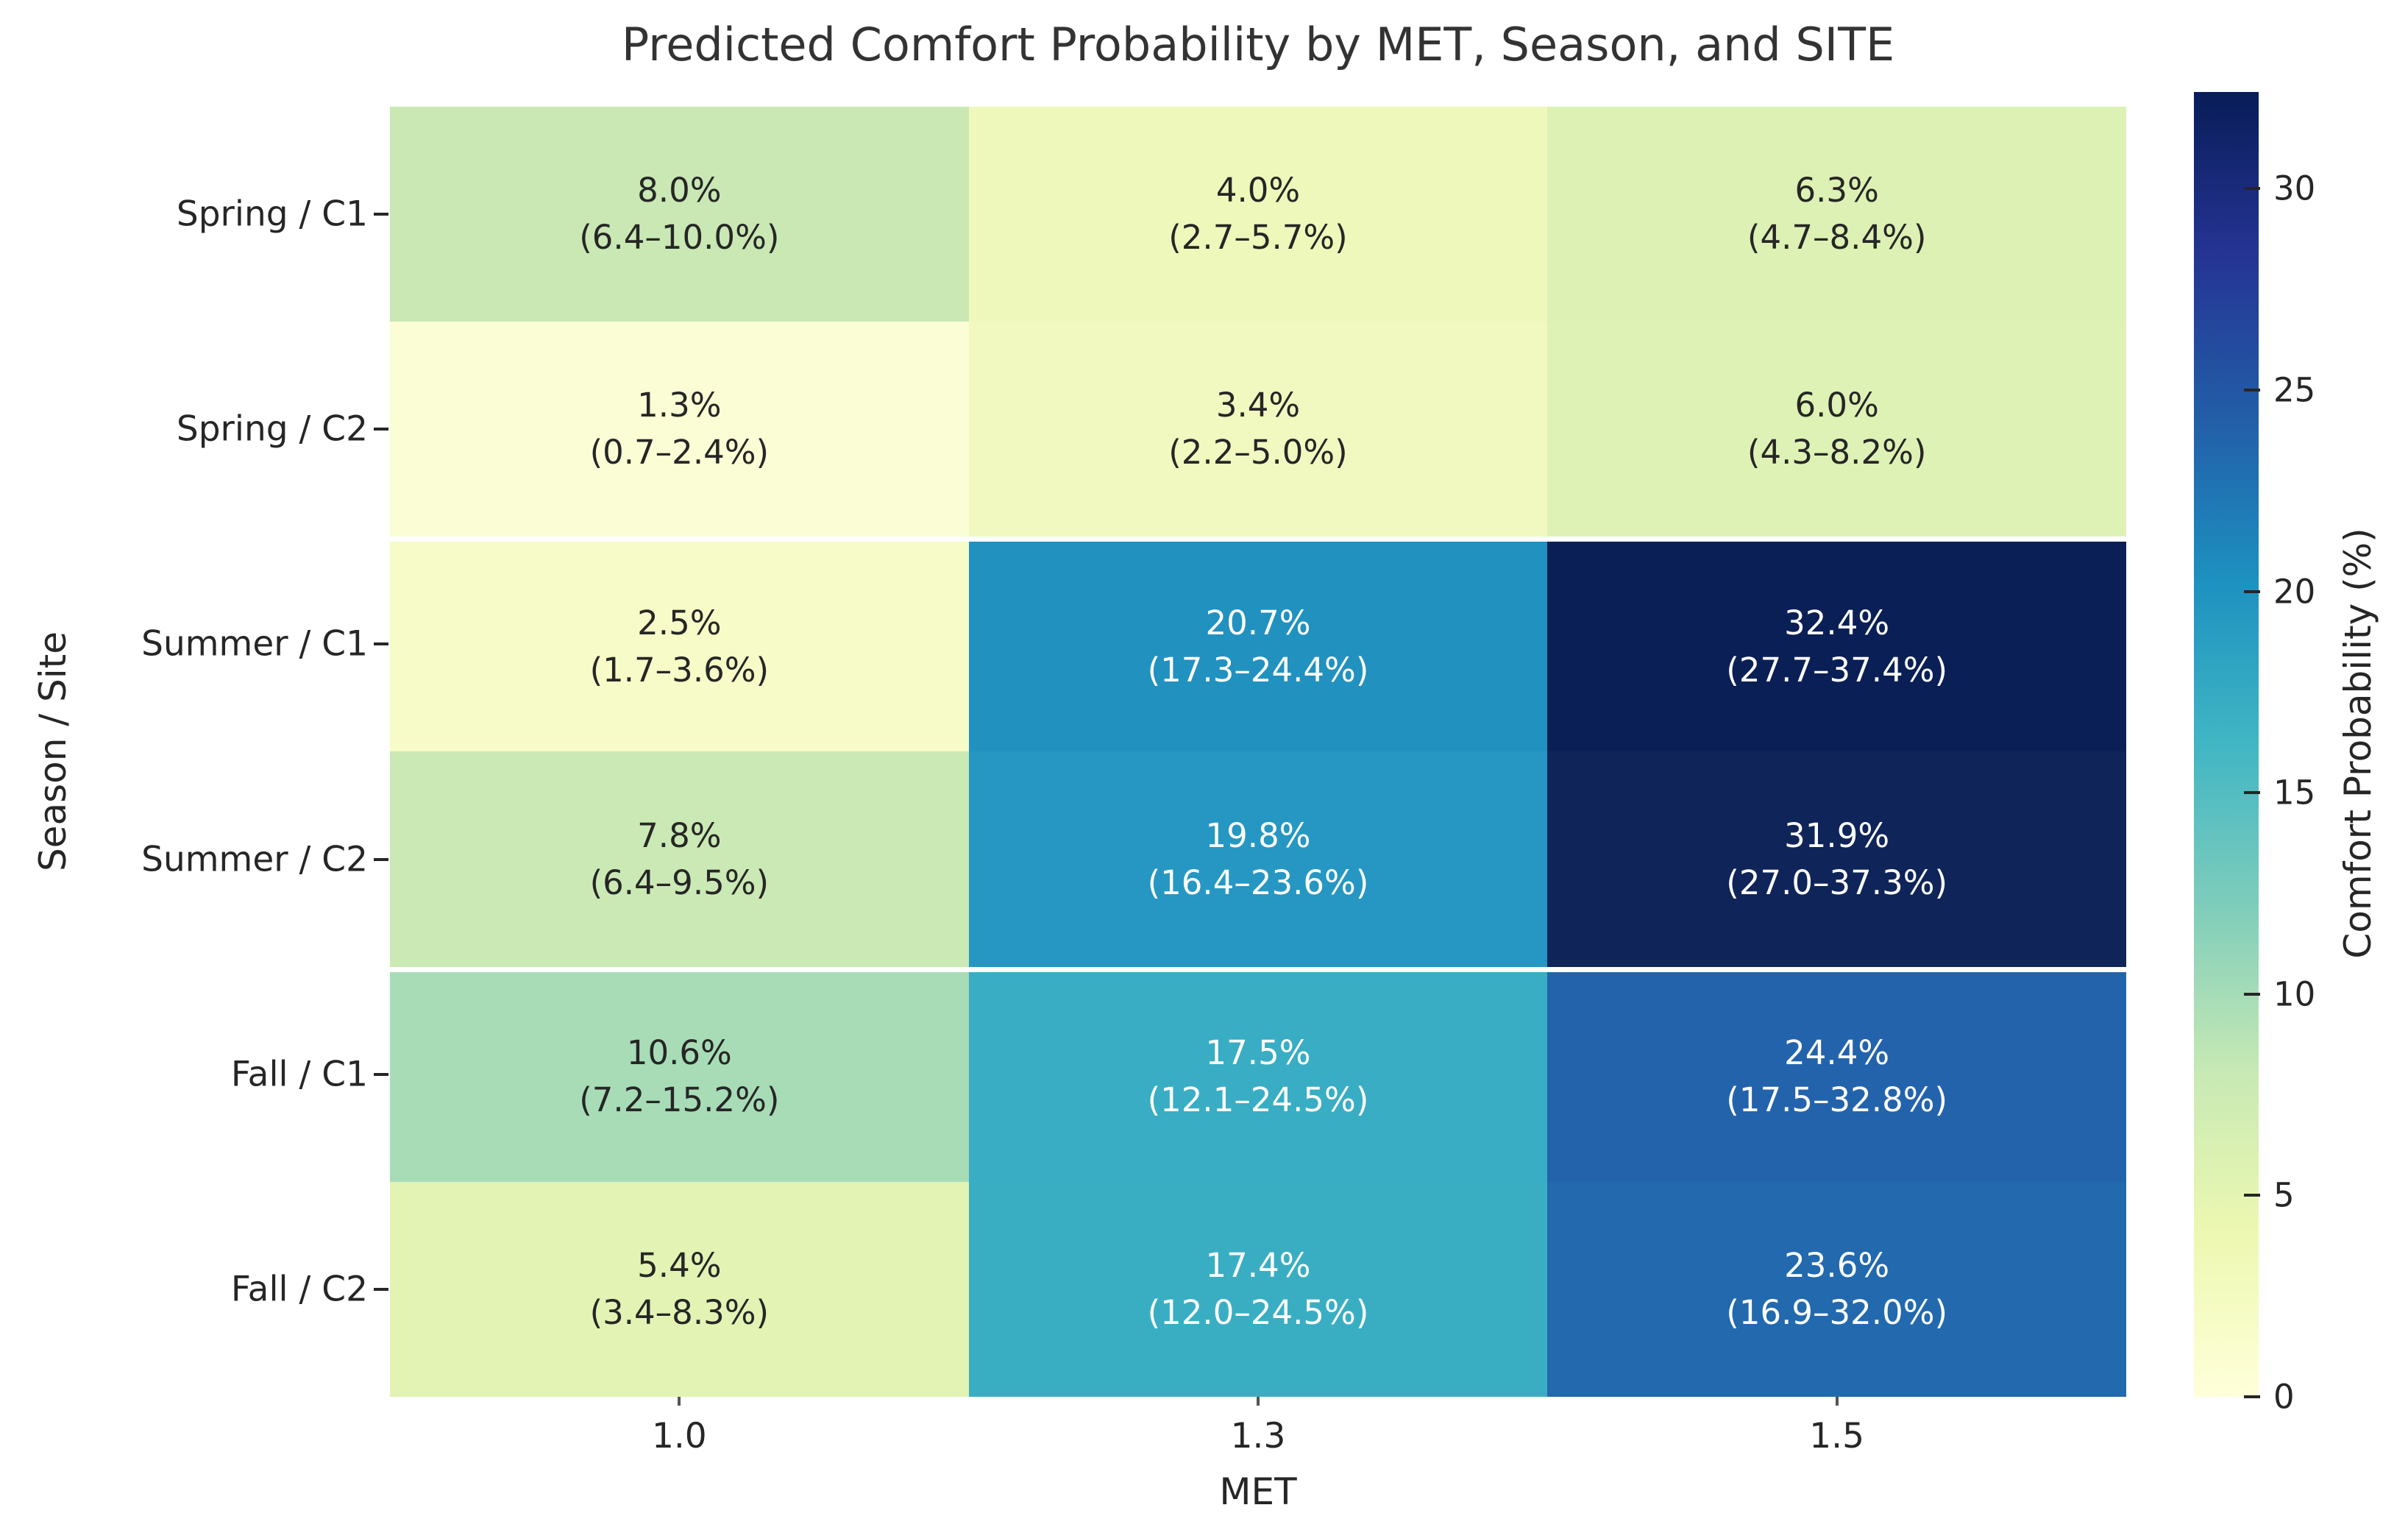 The height and width of the screenshot is (1530, 2408). What do you see at coordinates (1258, 1436) in the screenshot?
I see `xtick-label-1: 1.3` at bounding box center [1258, 1436].